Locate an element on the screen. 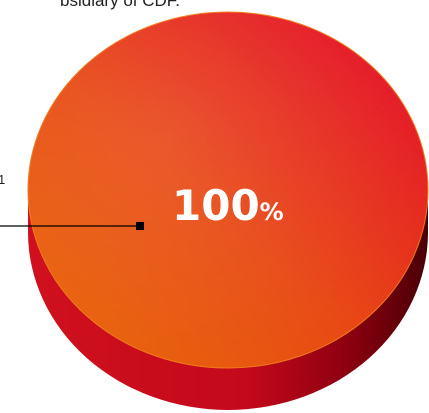 This screenshot has height=413, width=429. slice-value-number: 100 is located at coordinates (216, 205).